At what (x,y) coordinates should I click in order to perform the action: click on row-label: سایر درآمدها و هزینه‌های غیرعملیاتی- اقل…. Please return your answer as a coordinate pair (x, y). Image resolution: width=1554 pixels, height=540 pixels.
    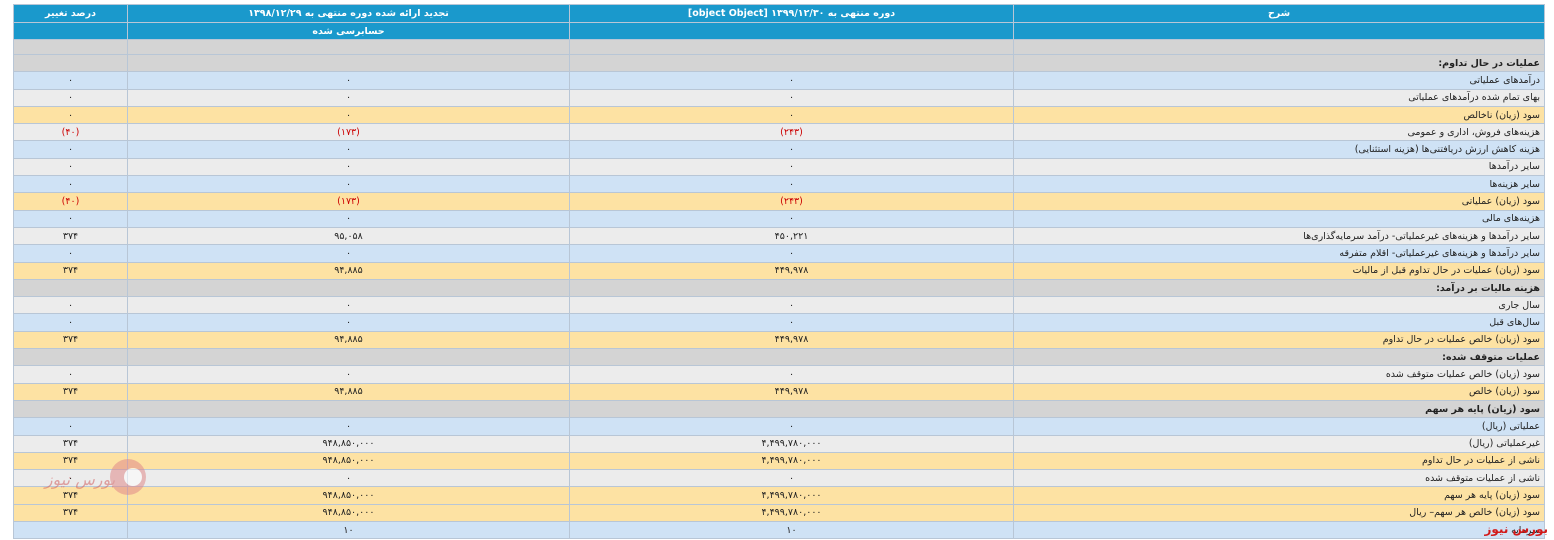
    Looking at the image, I should click on (1279, 253).